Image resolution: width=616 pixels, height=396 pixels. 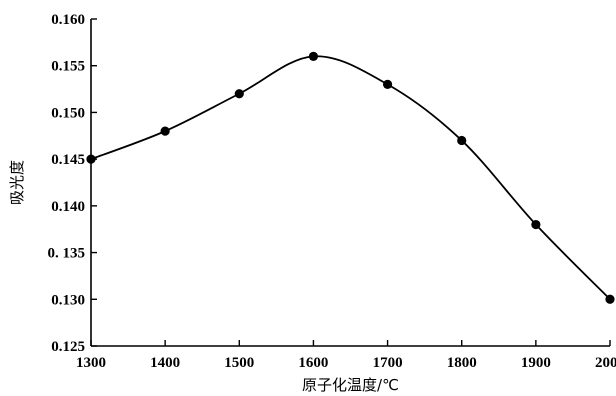 What do you see at coordinates (67, 254) in the screenshot?
I see `y-tick-label: 0. 135` at bounding box center [67, 254].